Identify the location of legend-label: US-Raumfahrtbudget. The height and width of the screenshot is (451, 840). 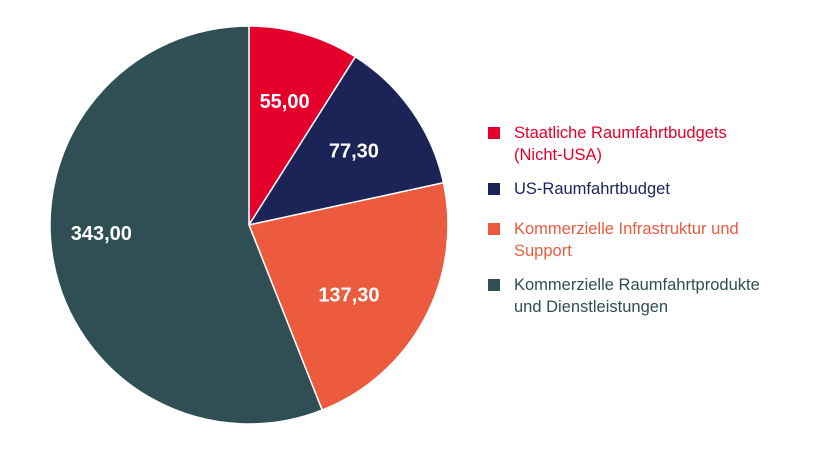
(673, 189).